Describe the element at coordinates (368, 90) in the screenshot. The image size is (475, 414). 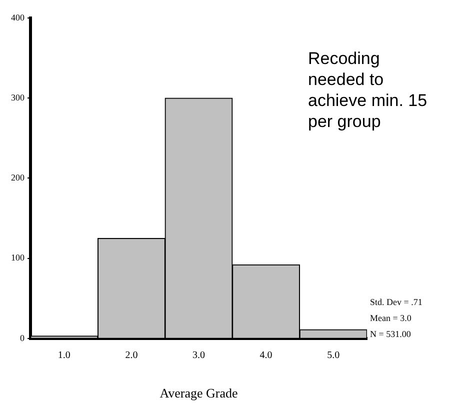
I see `annotation: Recoding needed to achieve min. 15 per group` at that location.